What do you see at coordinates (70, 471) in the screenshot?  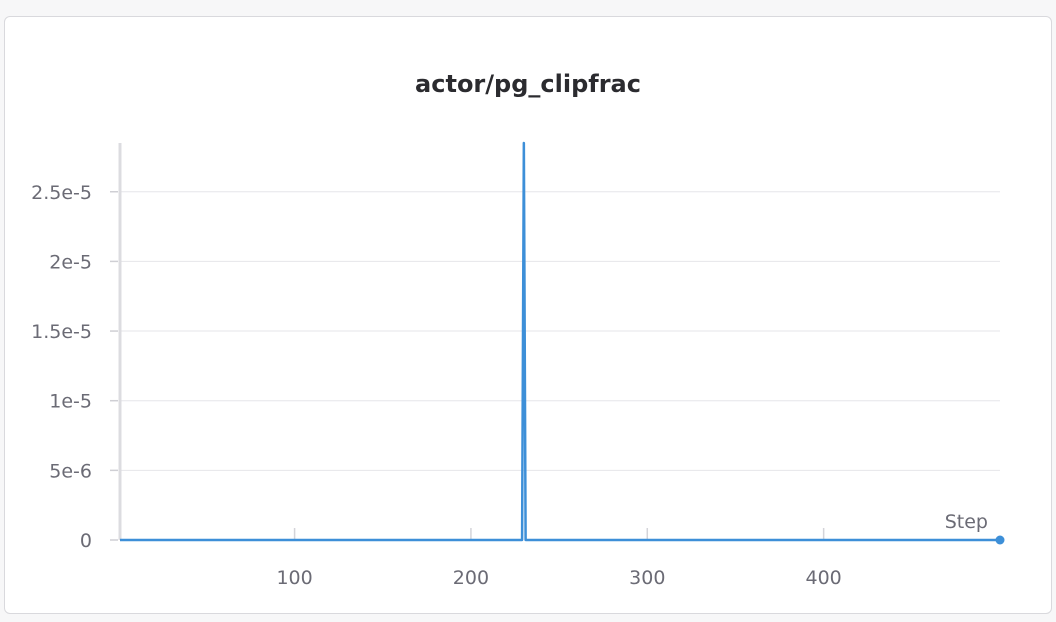 I see `y-tick-label: 5e-6` at bounding box center [70, 471].